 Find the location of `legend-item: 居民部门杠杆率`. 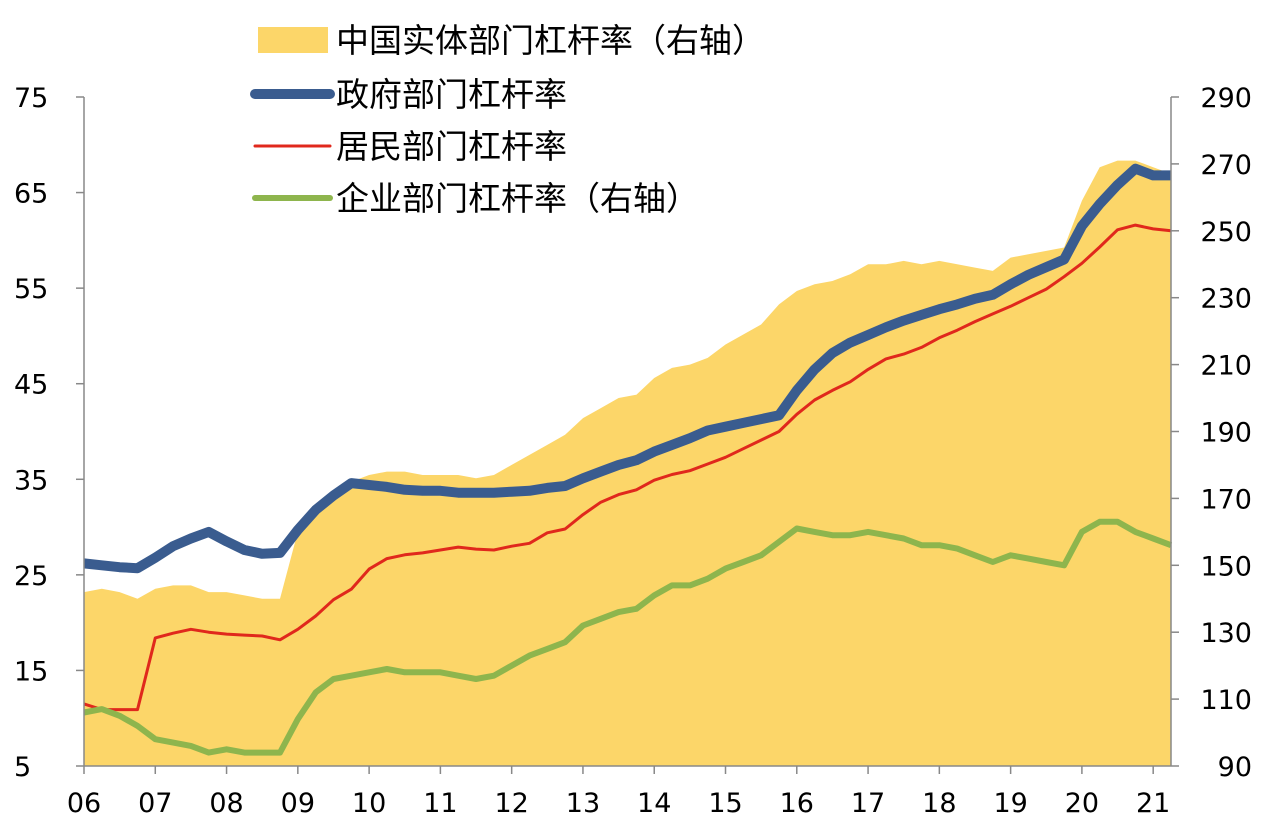

legend-item: 居民部门杠杆率 is located at coordinates (410, 146).